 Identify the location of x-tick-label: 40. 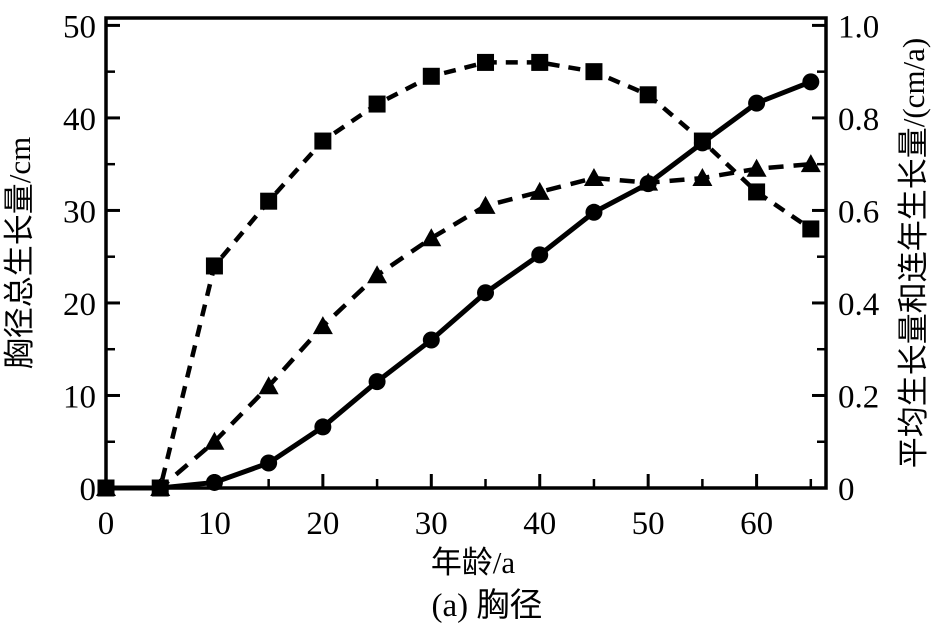
(539, 524).